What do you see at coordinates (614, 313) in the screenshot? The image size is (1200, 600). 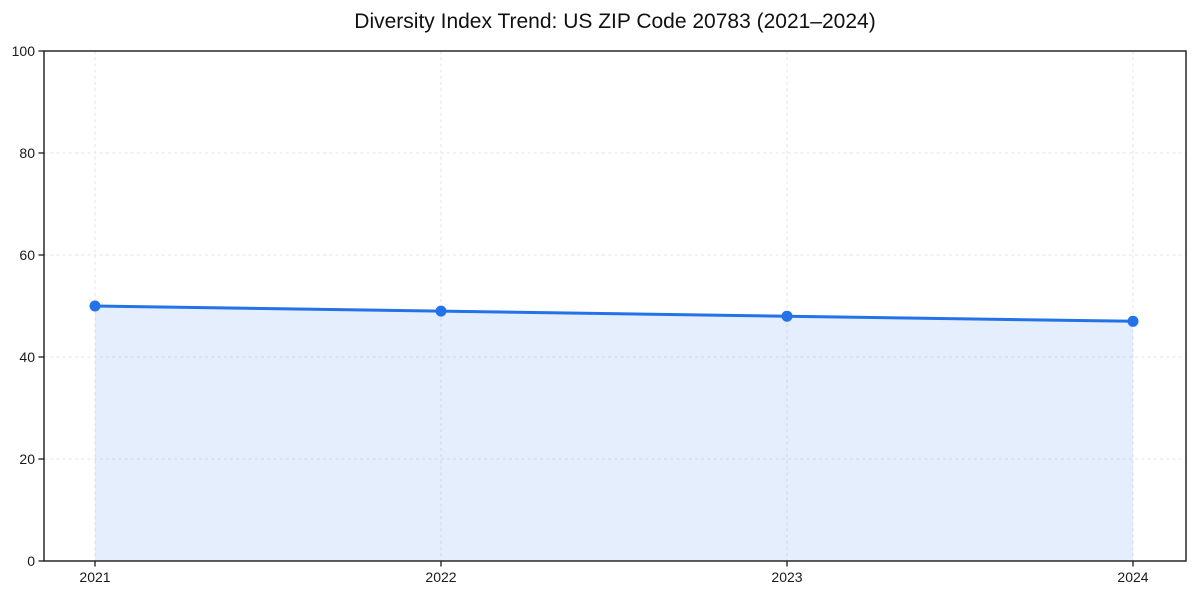 I see `trend-line` at bounding box center [614, 313].